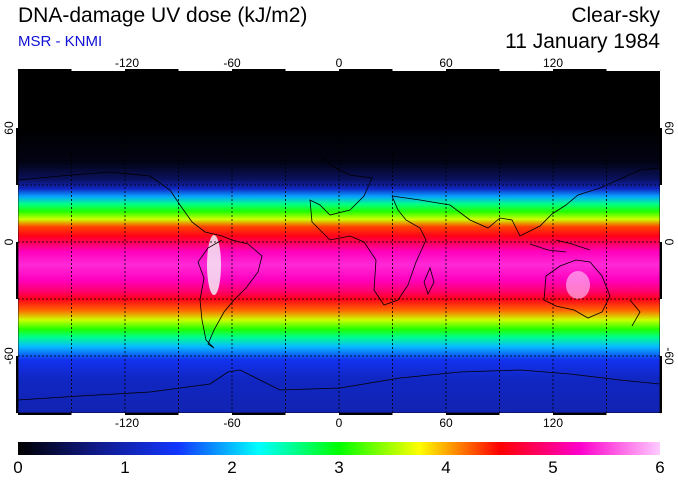 The height and width of the screenshot is (480, 678). Describe the element at coordinates (578, 285) in the screenshot. I see `australia-high-dose-patch` at that location.